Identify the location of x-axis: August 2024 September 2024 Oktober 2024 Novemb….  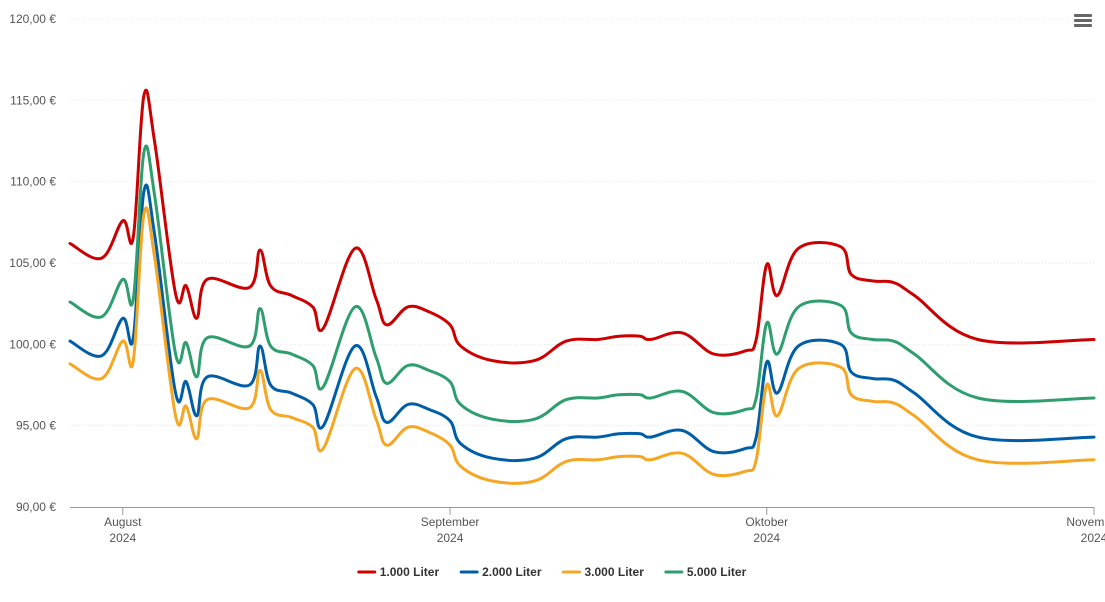
(587, 526).